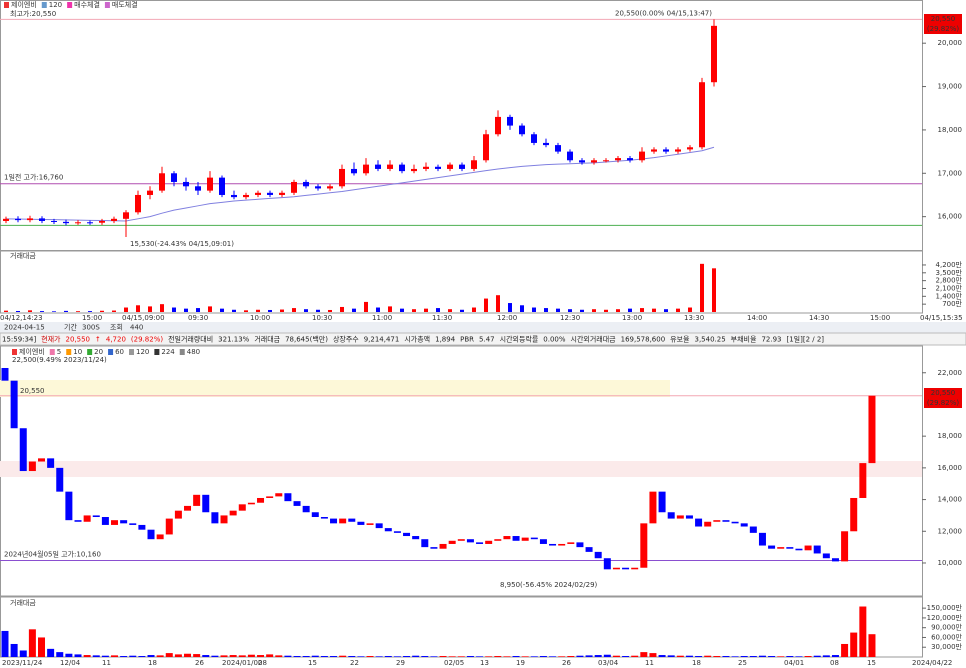 Image resolution: width=966 pixels, height=668 pixels. Describe the element at coordinates (77, 352) in the screenshot. I see `legend-label: 10` at that location.